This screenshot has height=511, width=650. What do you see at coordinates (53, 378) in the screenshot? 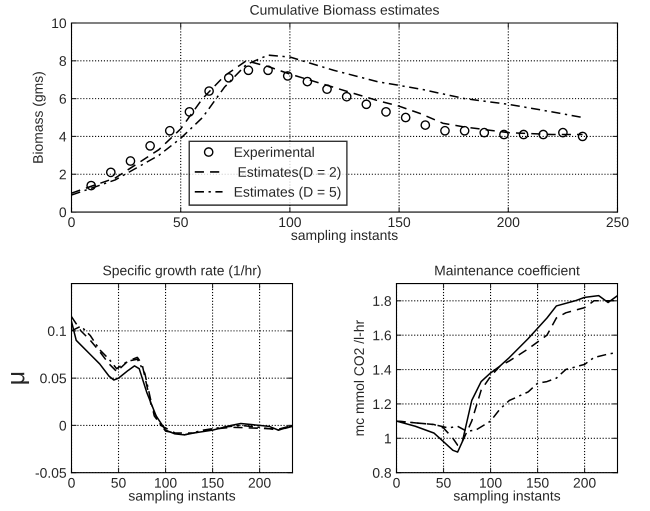
I see `y-tick-label: 0.05` at bounding box center [53, 378].